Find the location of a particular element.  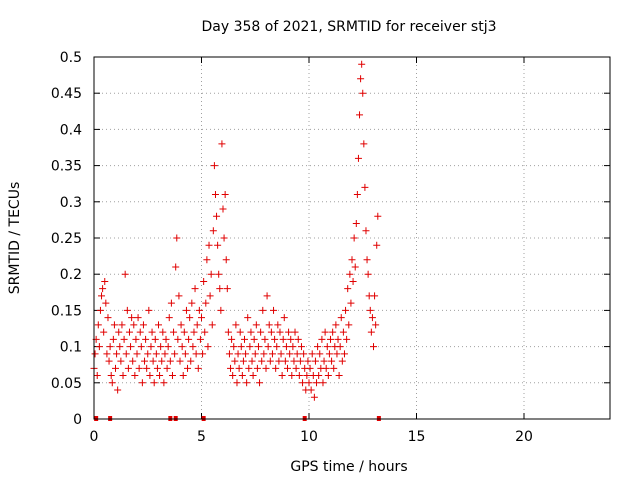

y-tick-labels: 0 0.05 0.1 0.15 0.2 0.25 0.3 0.35 0.4 0.45 0.5 is located at coordinates (66, 239).